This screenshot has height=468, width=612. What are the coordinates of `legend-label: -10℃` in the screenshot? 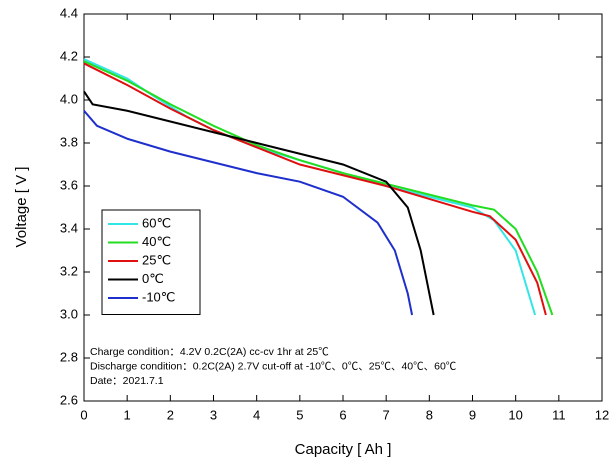 It's located at (158, 296).